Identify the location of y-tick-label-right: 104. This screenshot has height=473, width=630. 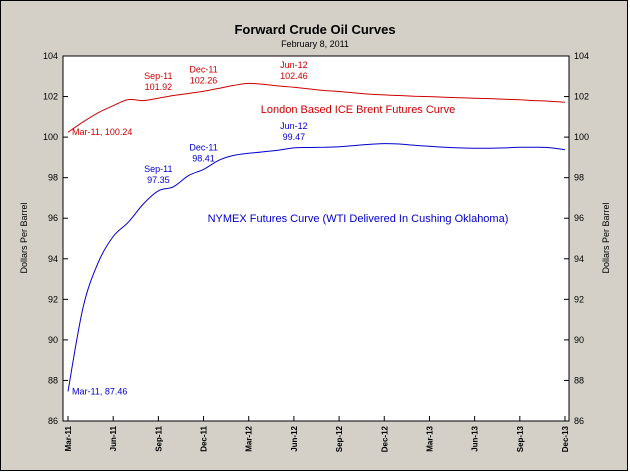
(581, 56).